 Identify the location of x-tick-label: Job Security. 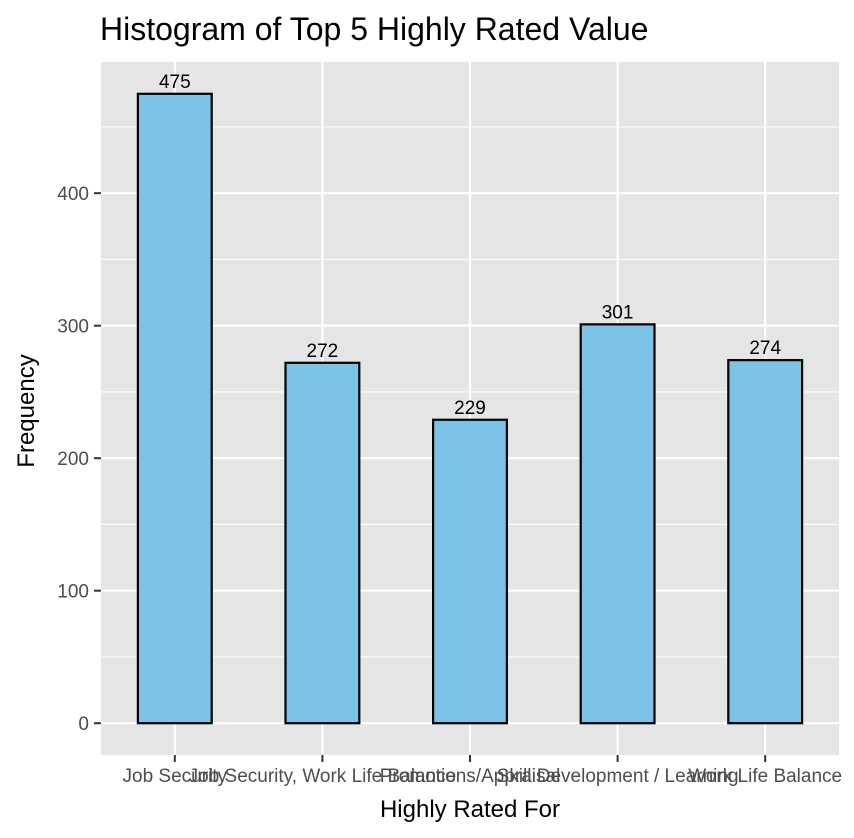
(175, 776).